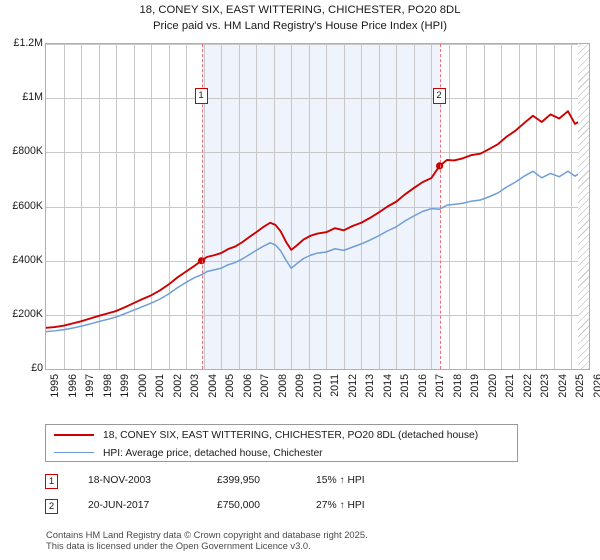 The image size is (600, 560). I want to click on transaction-date: 20-JUN-2017, so click(119, 505).